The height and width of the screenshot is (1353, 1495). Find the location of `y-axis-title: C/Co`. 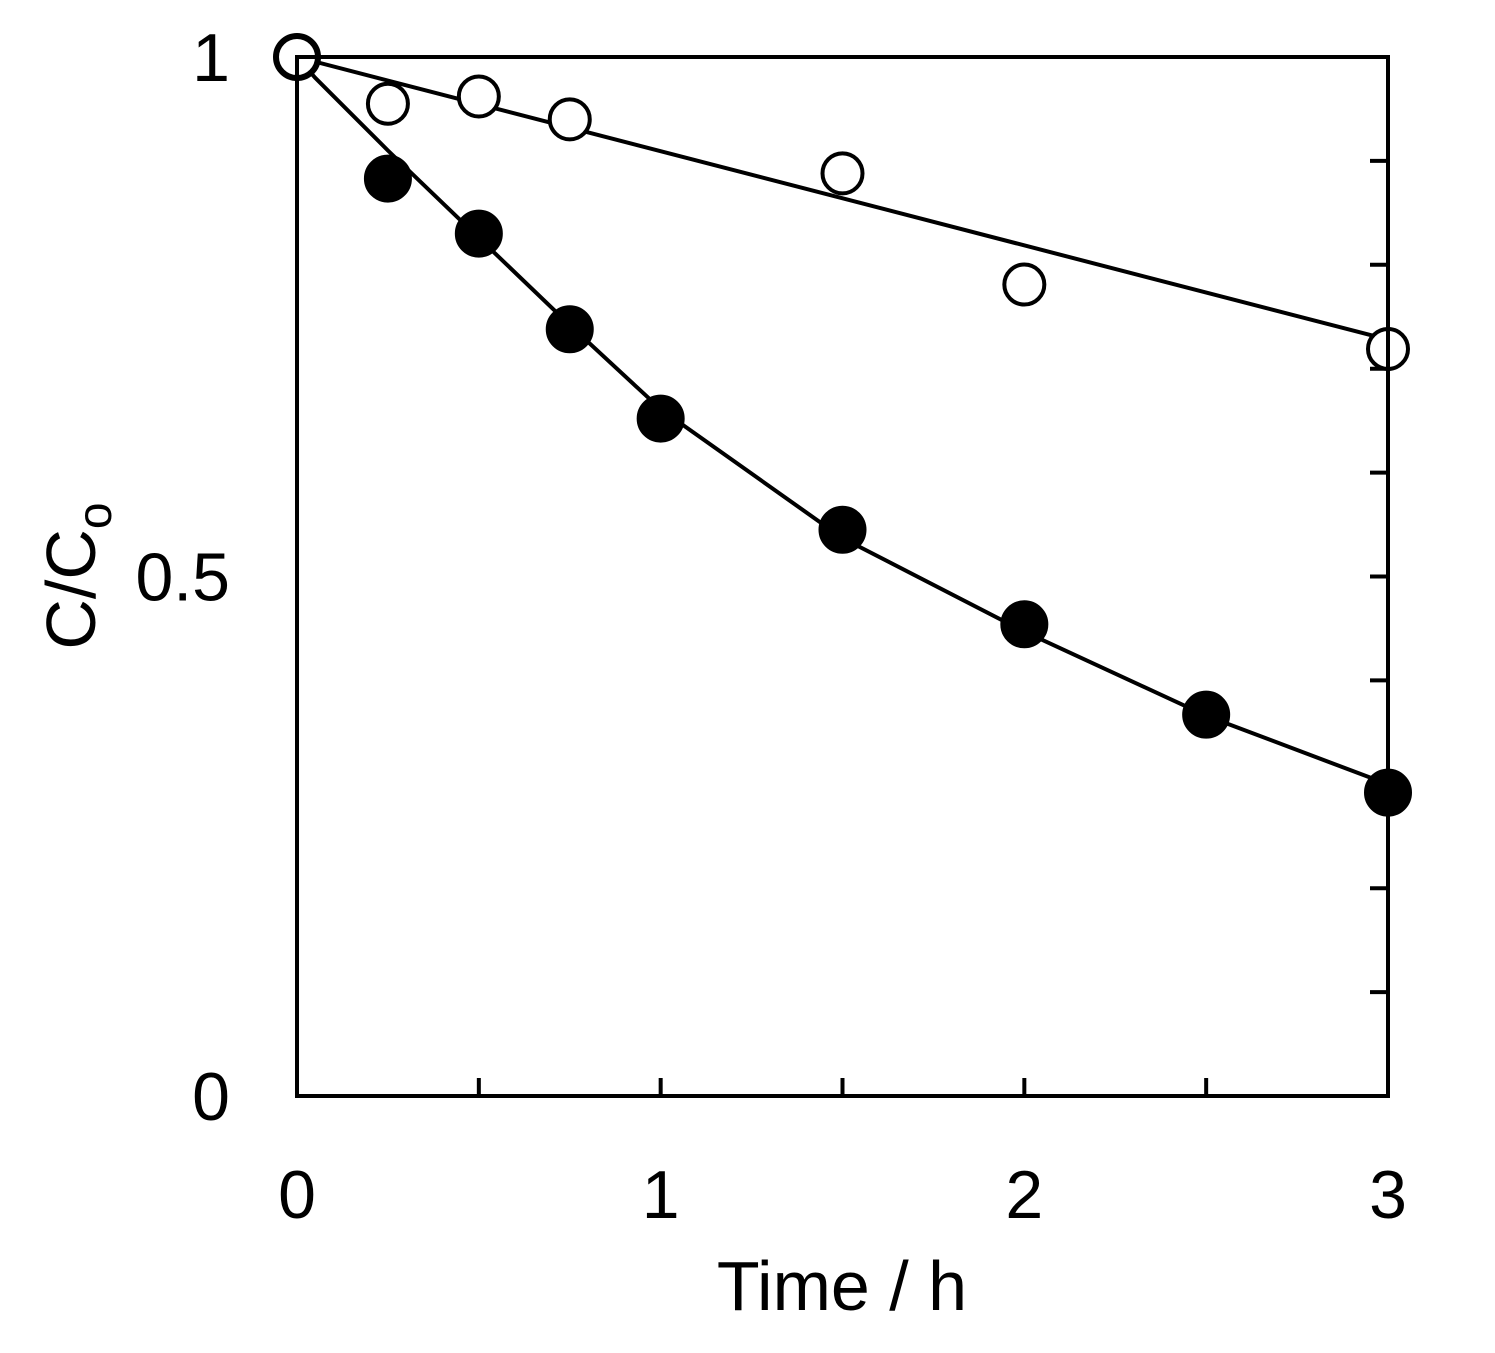

y-axis-title: C/Co is located at coordinates (77, 575).